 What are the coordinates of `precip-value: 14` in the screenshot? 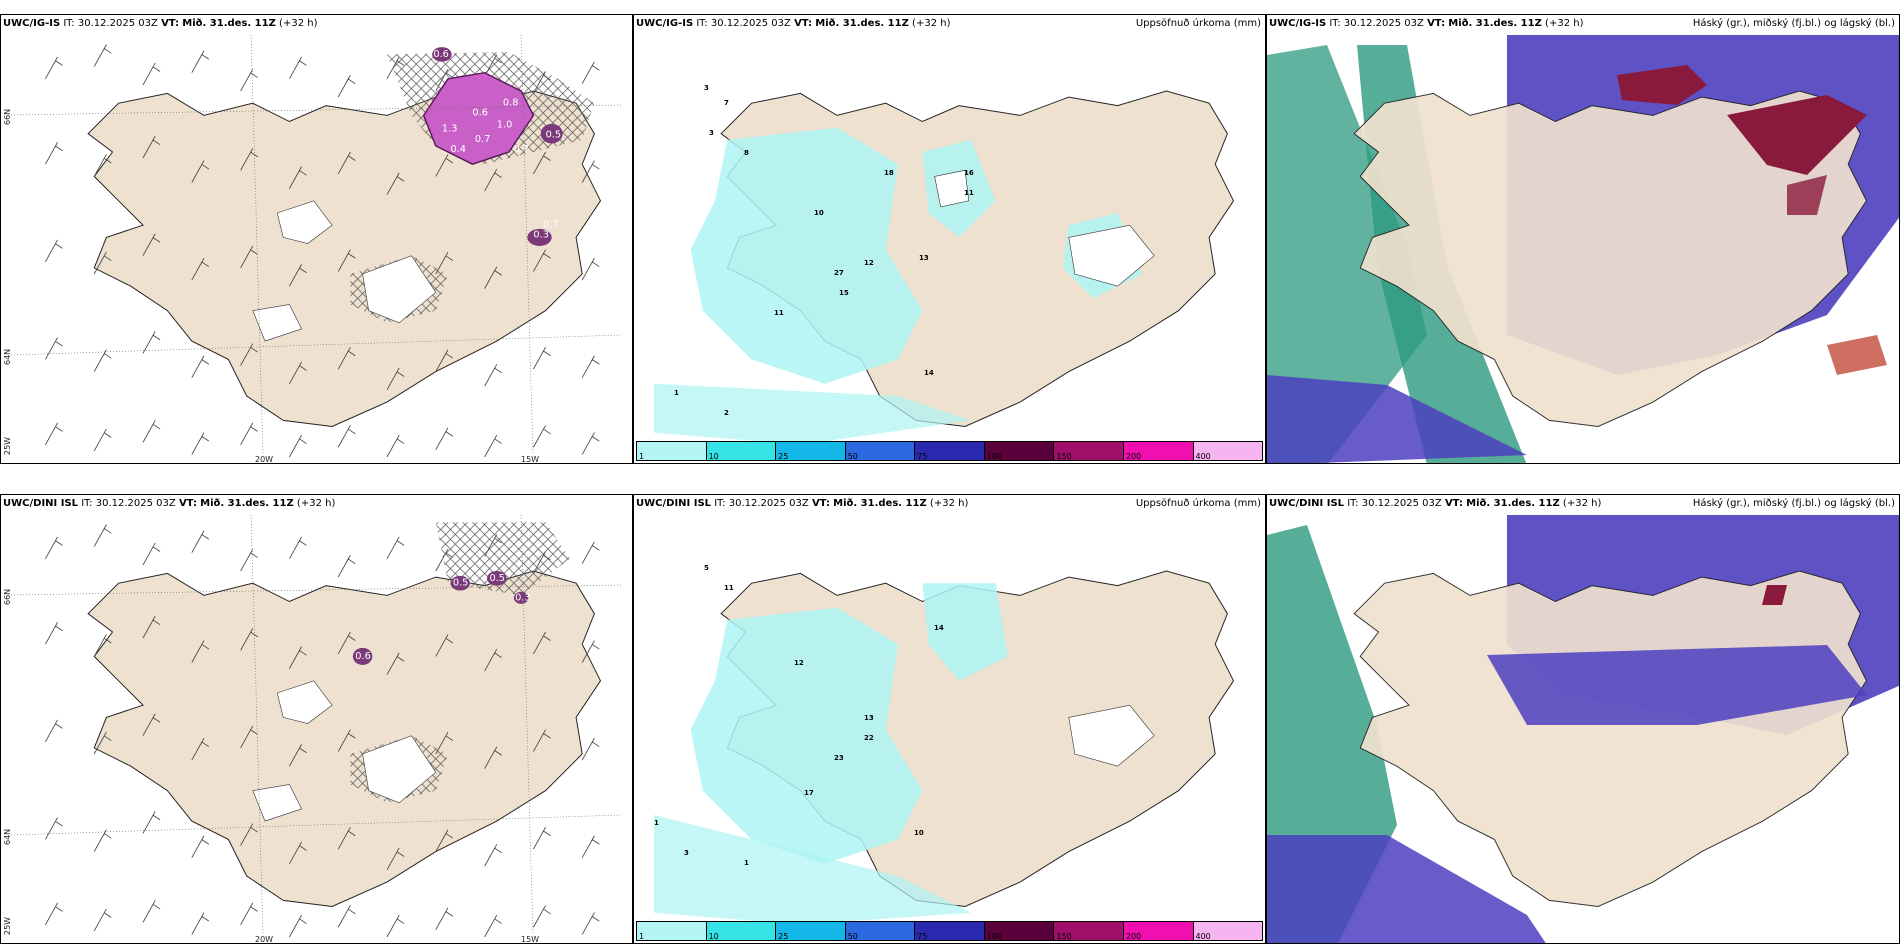 It's located at (939, 628).